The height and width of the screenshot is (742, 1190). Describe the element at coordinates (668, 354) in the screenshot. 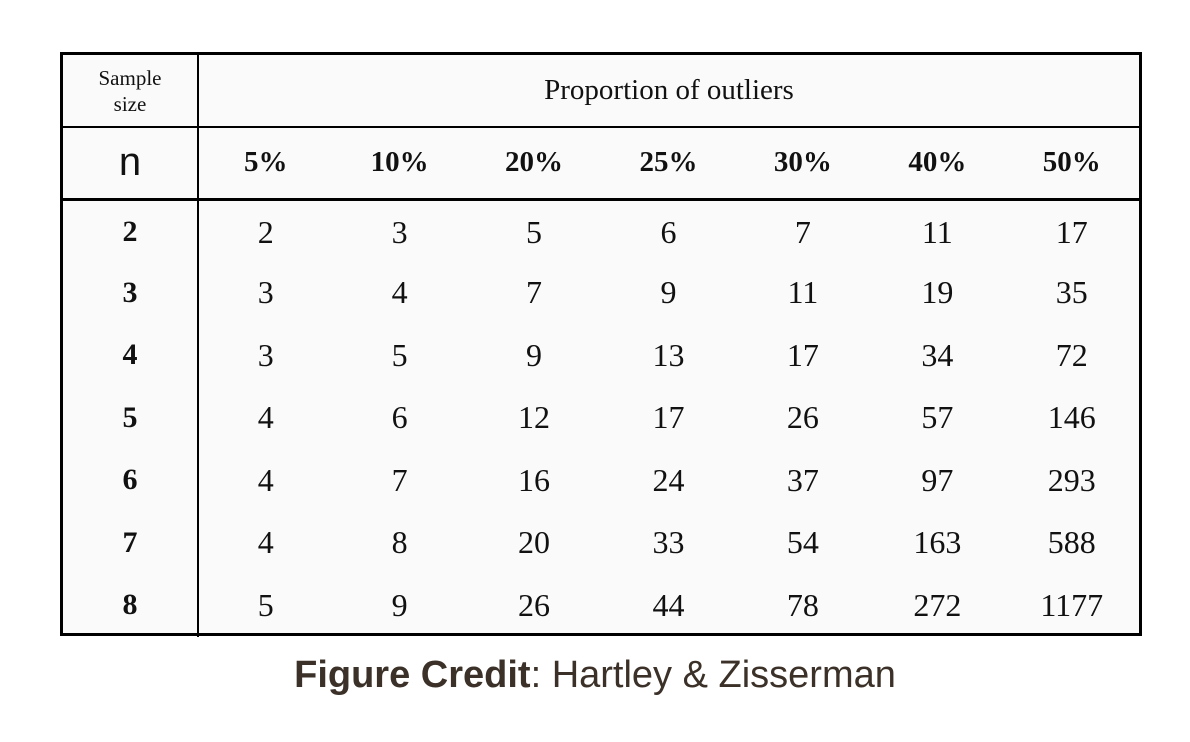

I see `table-cell: 13` at that location.